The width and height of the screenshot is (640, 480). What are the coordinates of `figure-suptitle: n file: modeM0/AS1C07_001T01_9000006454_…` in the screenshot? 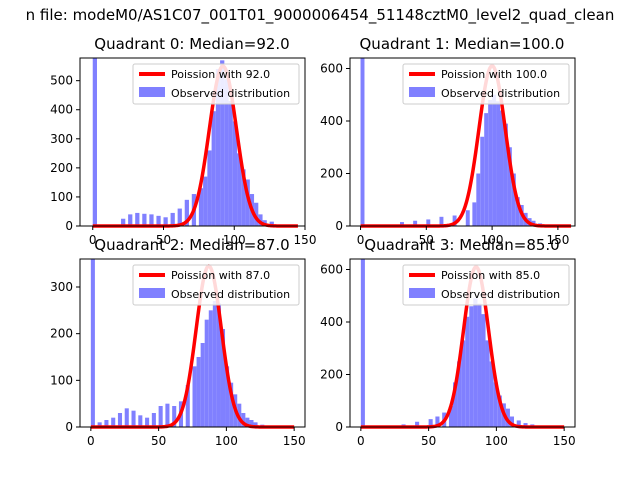 It's located at (320, 15).